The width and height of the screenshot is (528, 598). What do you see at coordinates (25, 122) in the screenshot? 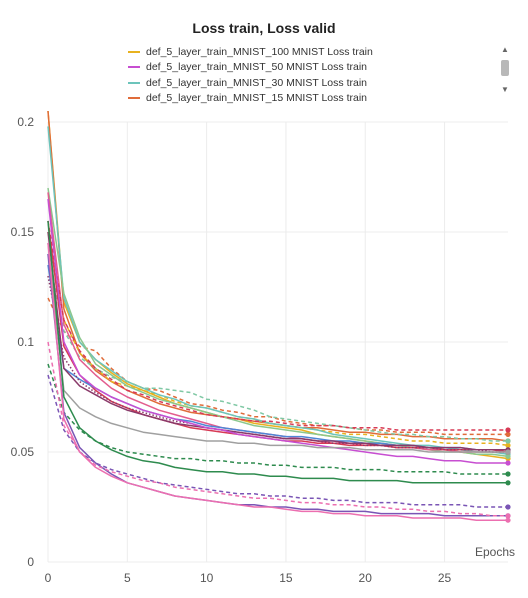
I see `y-tick-label: 0.2` at bounding box center [25, 122].